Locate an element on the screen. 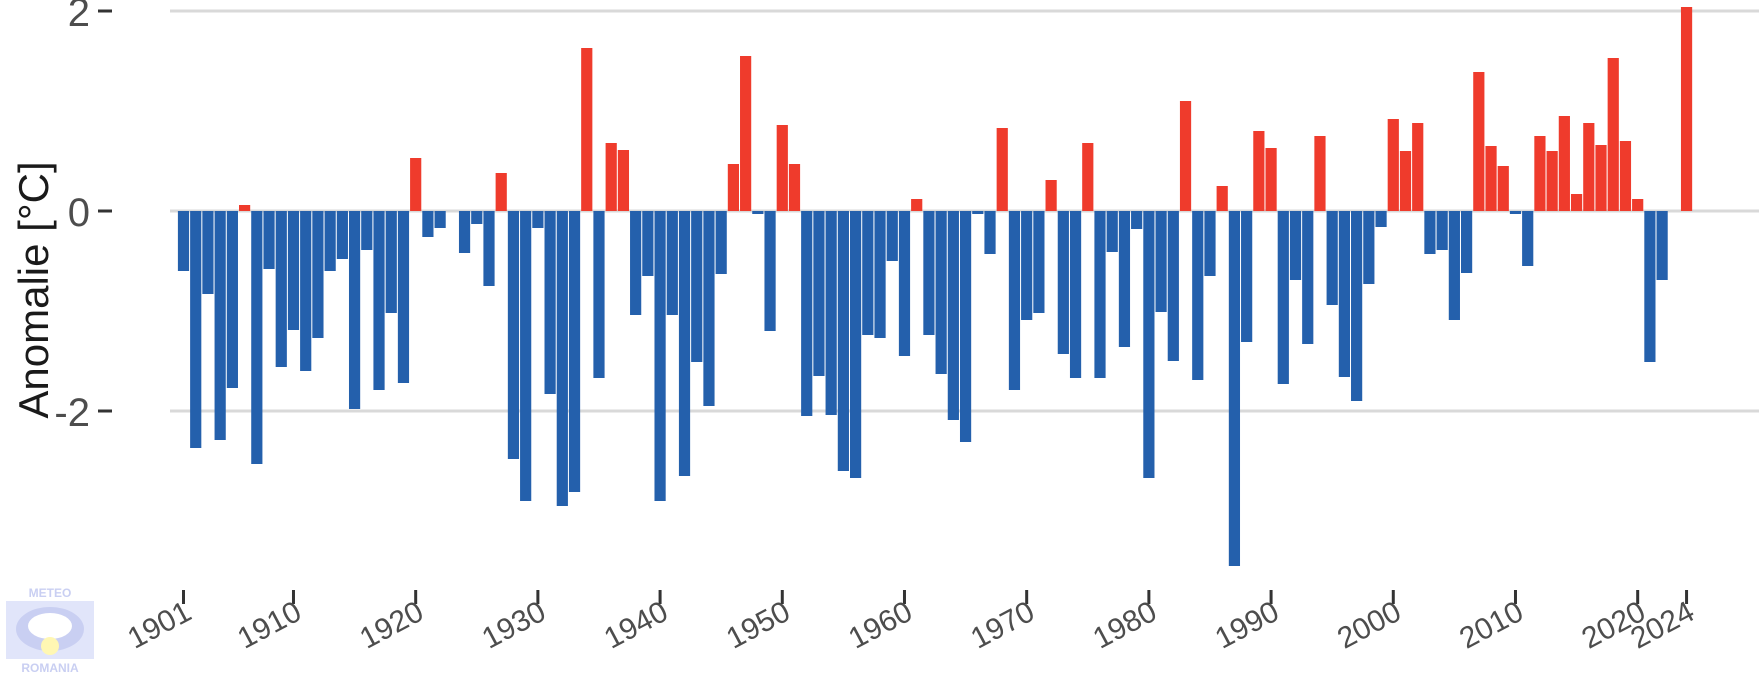 This screenshot has height=680, width=1759. bar-2009 is located at coordinates (1503, 188).